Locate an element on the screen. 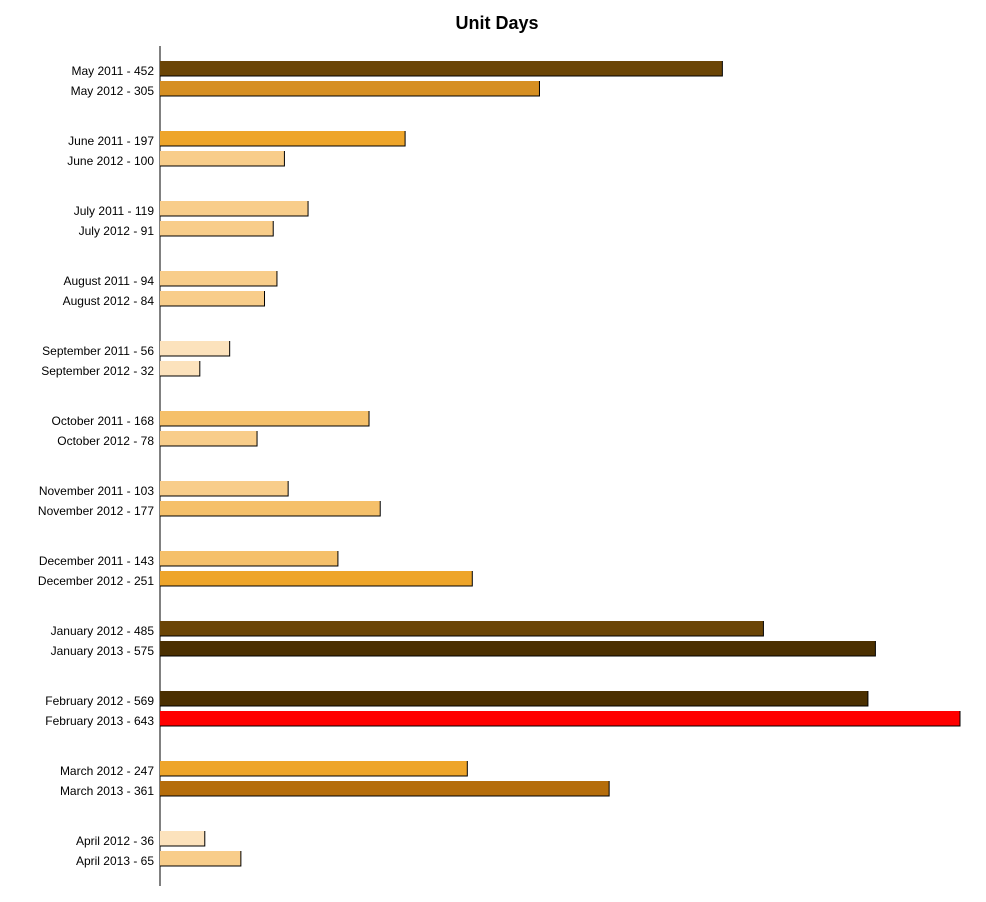 Image resolution: width=986 pixels, height=902 pixels. bar-label: January 2012 - 485 is located at coordinates (103, 631).